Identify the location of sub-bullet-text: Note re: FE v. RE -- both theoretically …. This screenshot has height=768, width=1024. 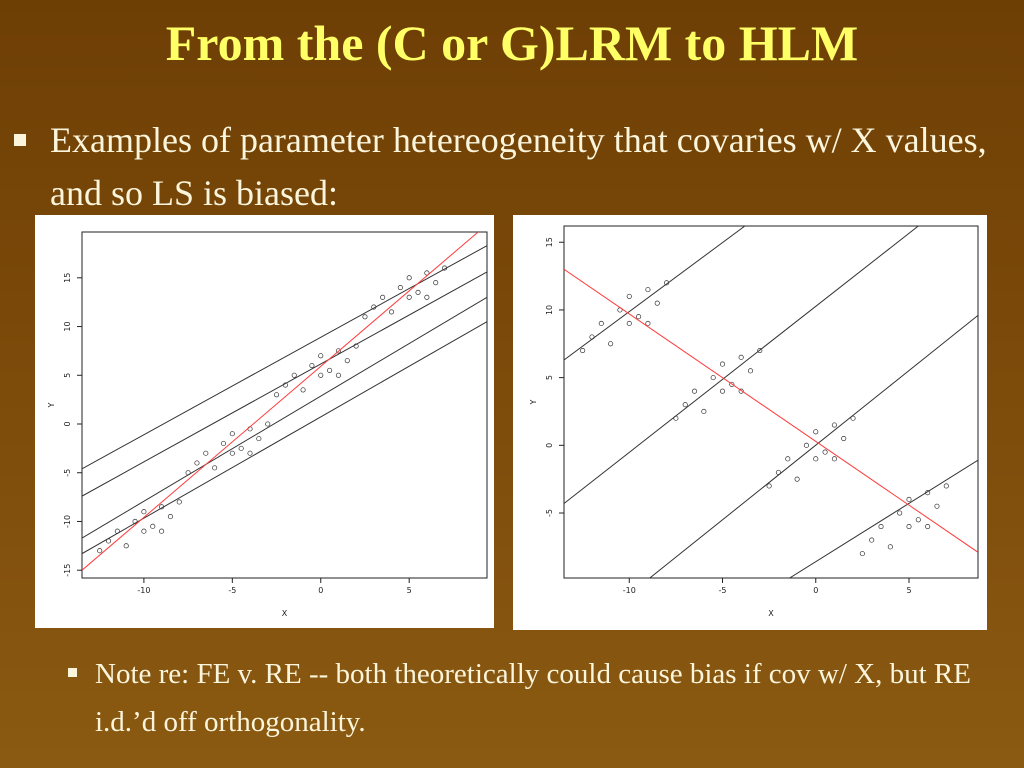
(533, 698).